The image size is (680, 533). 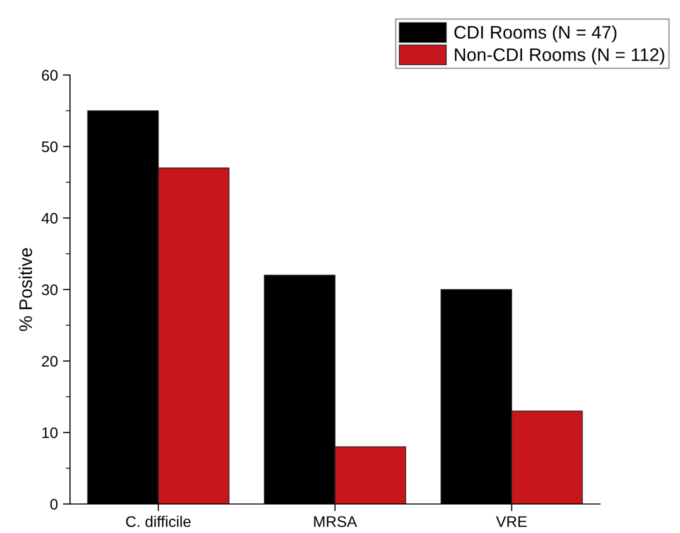 What do you see at coordinates (535, 33) in the screenshot?
I see `legend-label: CDI Rooms (N = 47)` at bounding box center [535, 33].